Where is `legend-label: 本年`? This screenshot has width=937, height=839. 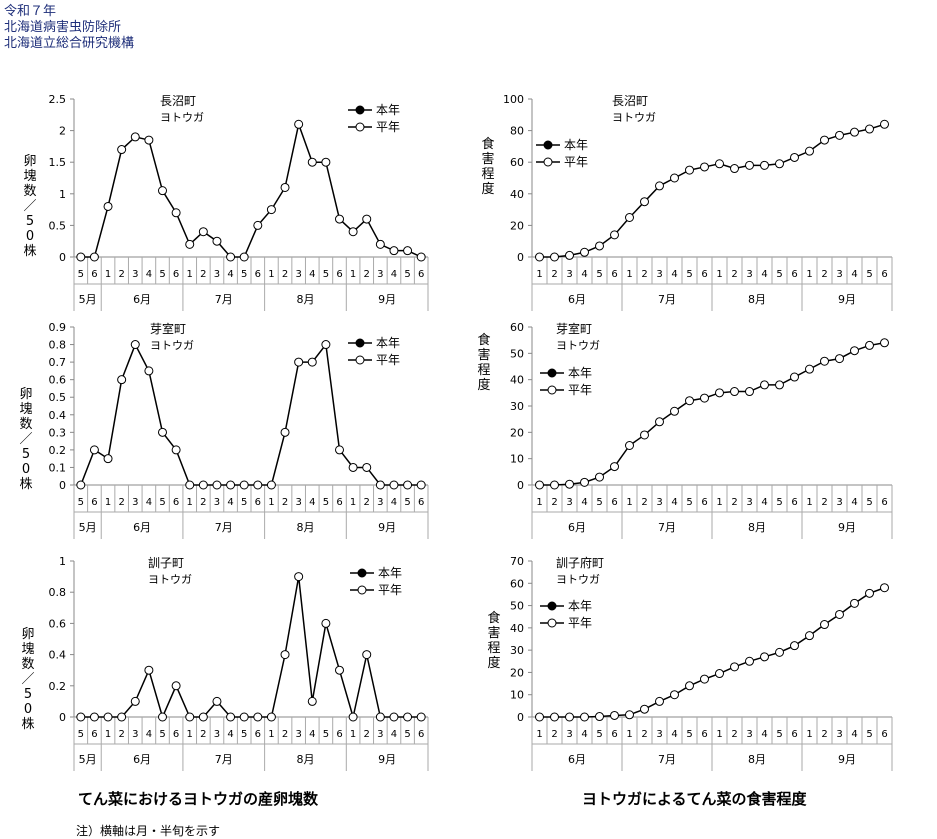 legend-label: 本年 is located at coordinates (388, 343).